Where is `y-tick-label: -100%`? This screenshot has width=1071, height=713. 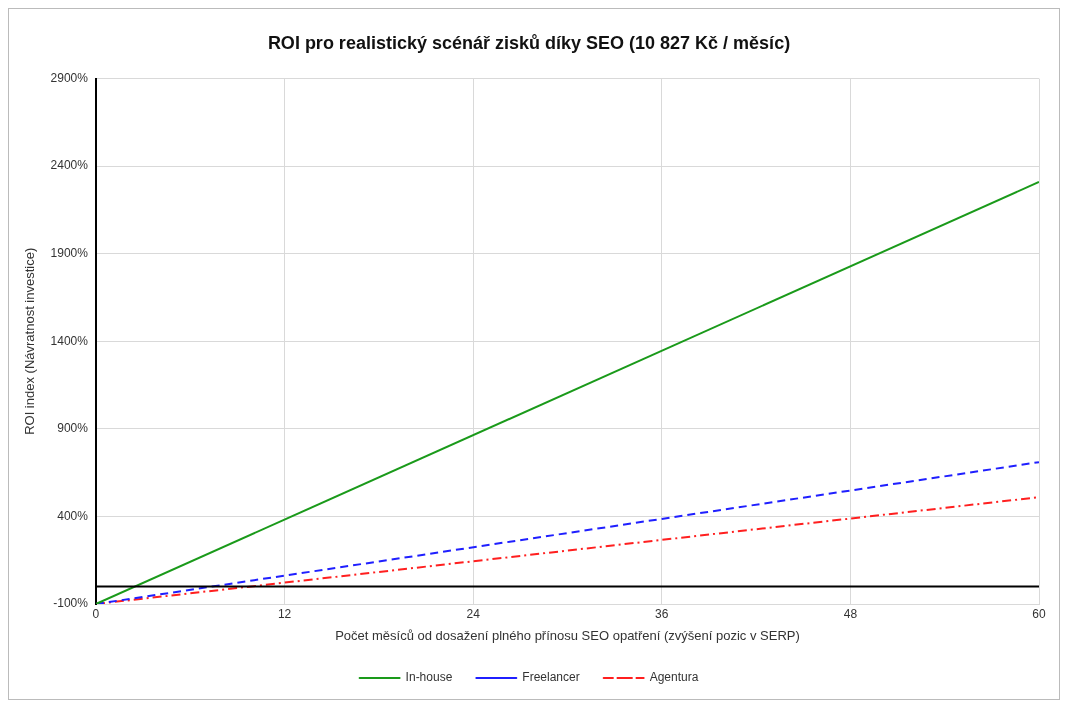
y-tick-label: -100% is located at coordinates (71, 603).